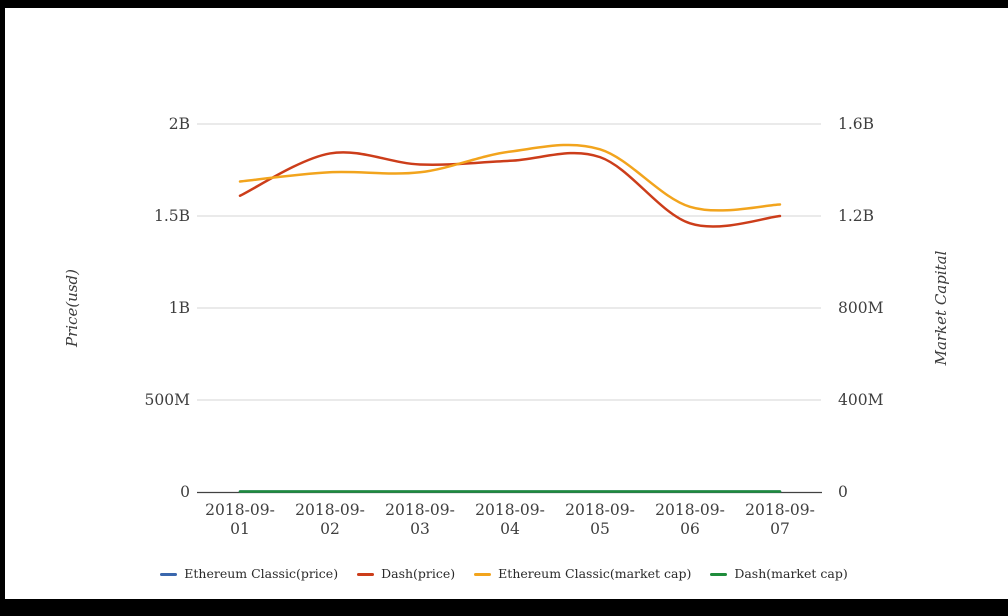  Describe the element at coordinates (240, 519) in the screenshot. I see `x-axis-tick: 2018-09- 01` at that location.